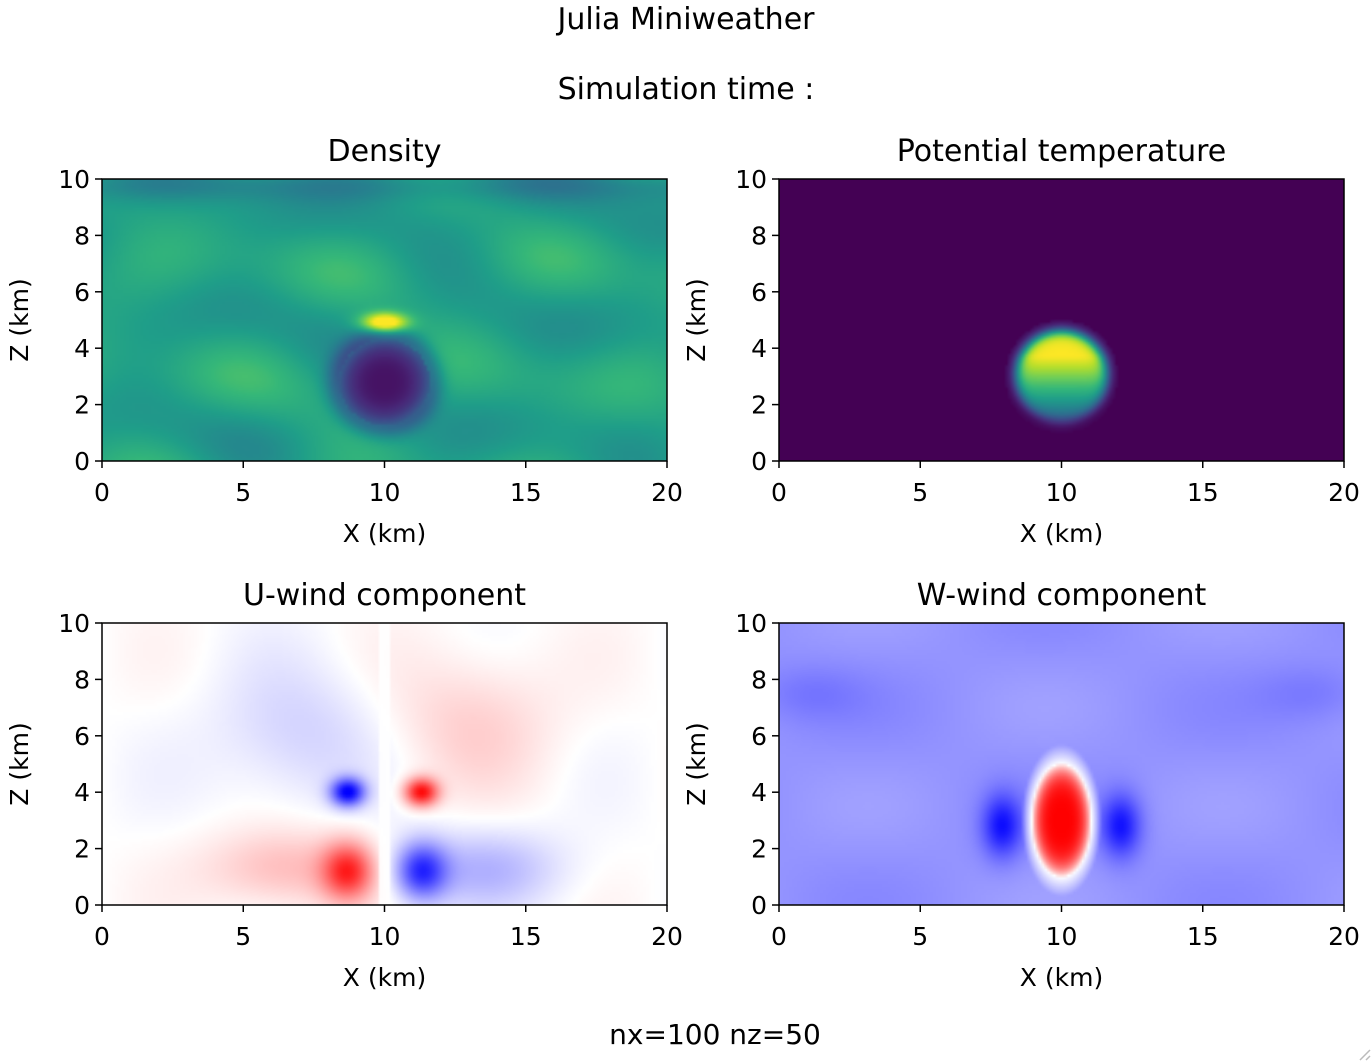  I want to click on resize-handle-icon, so click(1360, 1050).